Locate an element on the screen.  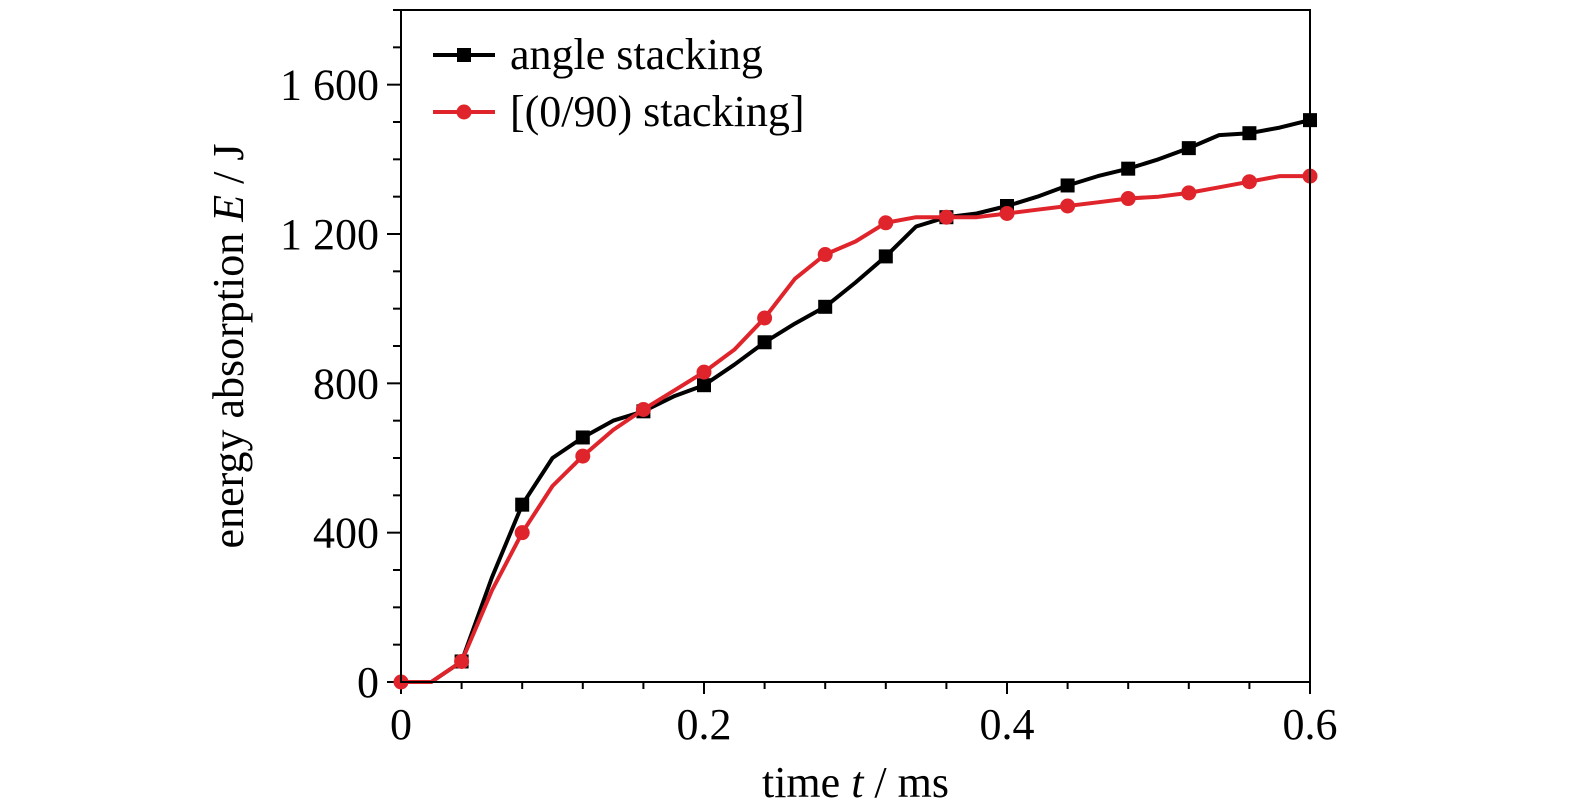
y-tick-label: 0 is located at coordinates (368, 682).